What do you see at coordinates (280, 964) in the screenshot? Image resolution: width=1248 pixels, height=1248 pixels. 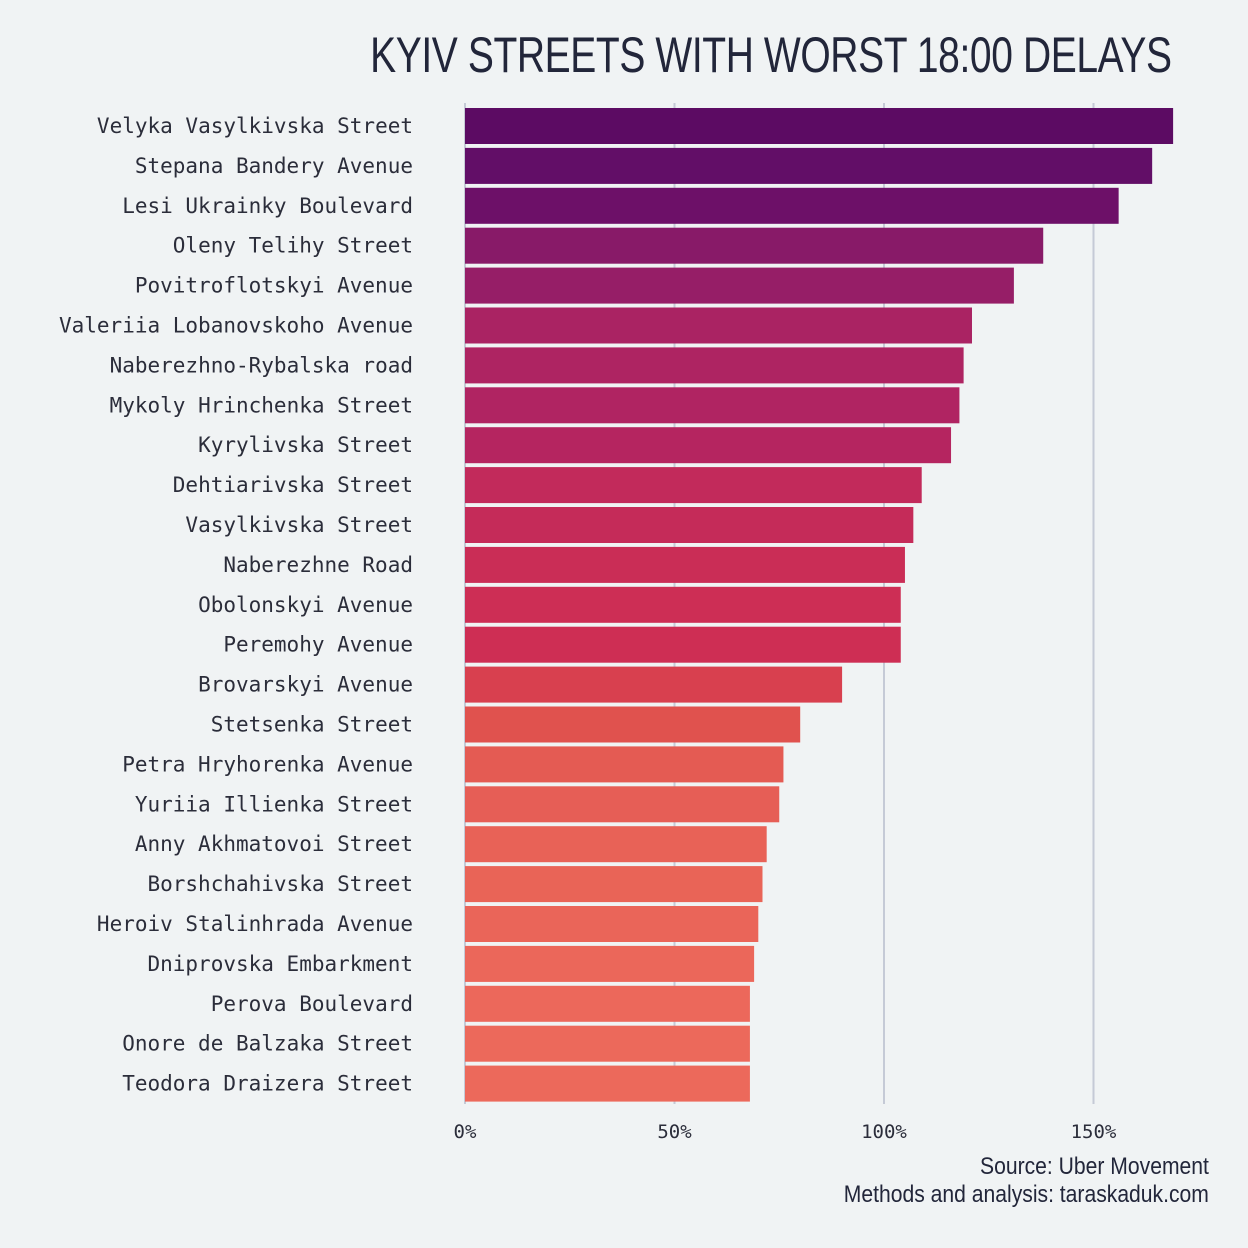 I see `category-label: Dniprovska Embarkment` at bounding box center [280, 964].